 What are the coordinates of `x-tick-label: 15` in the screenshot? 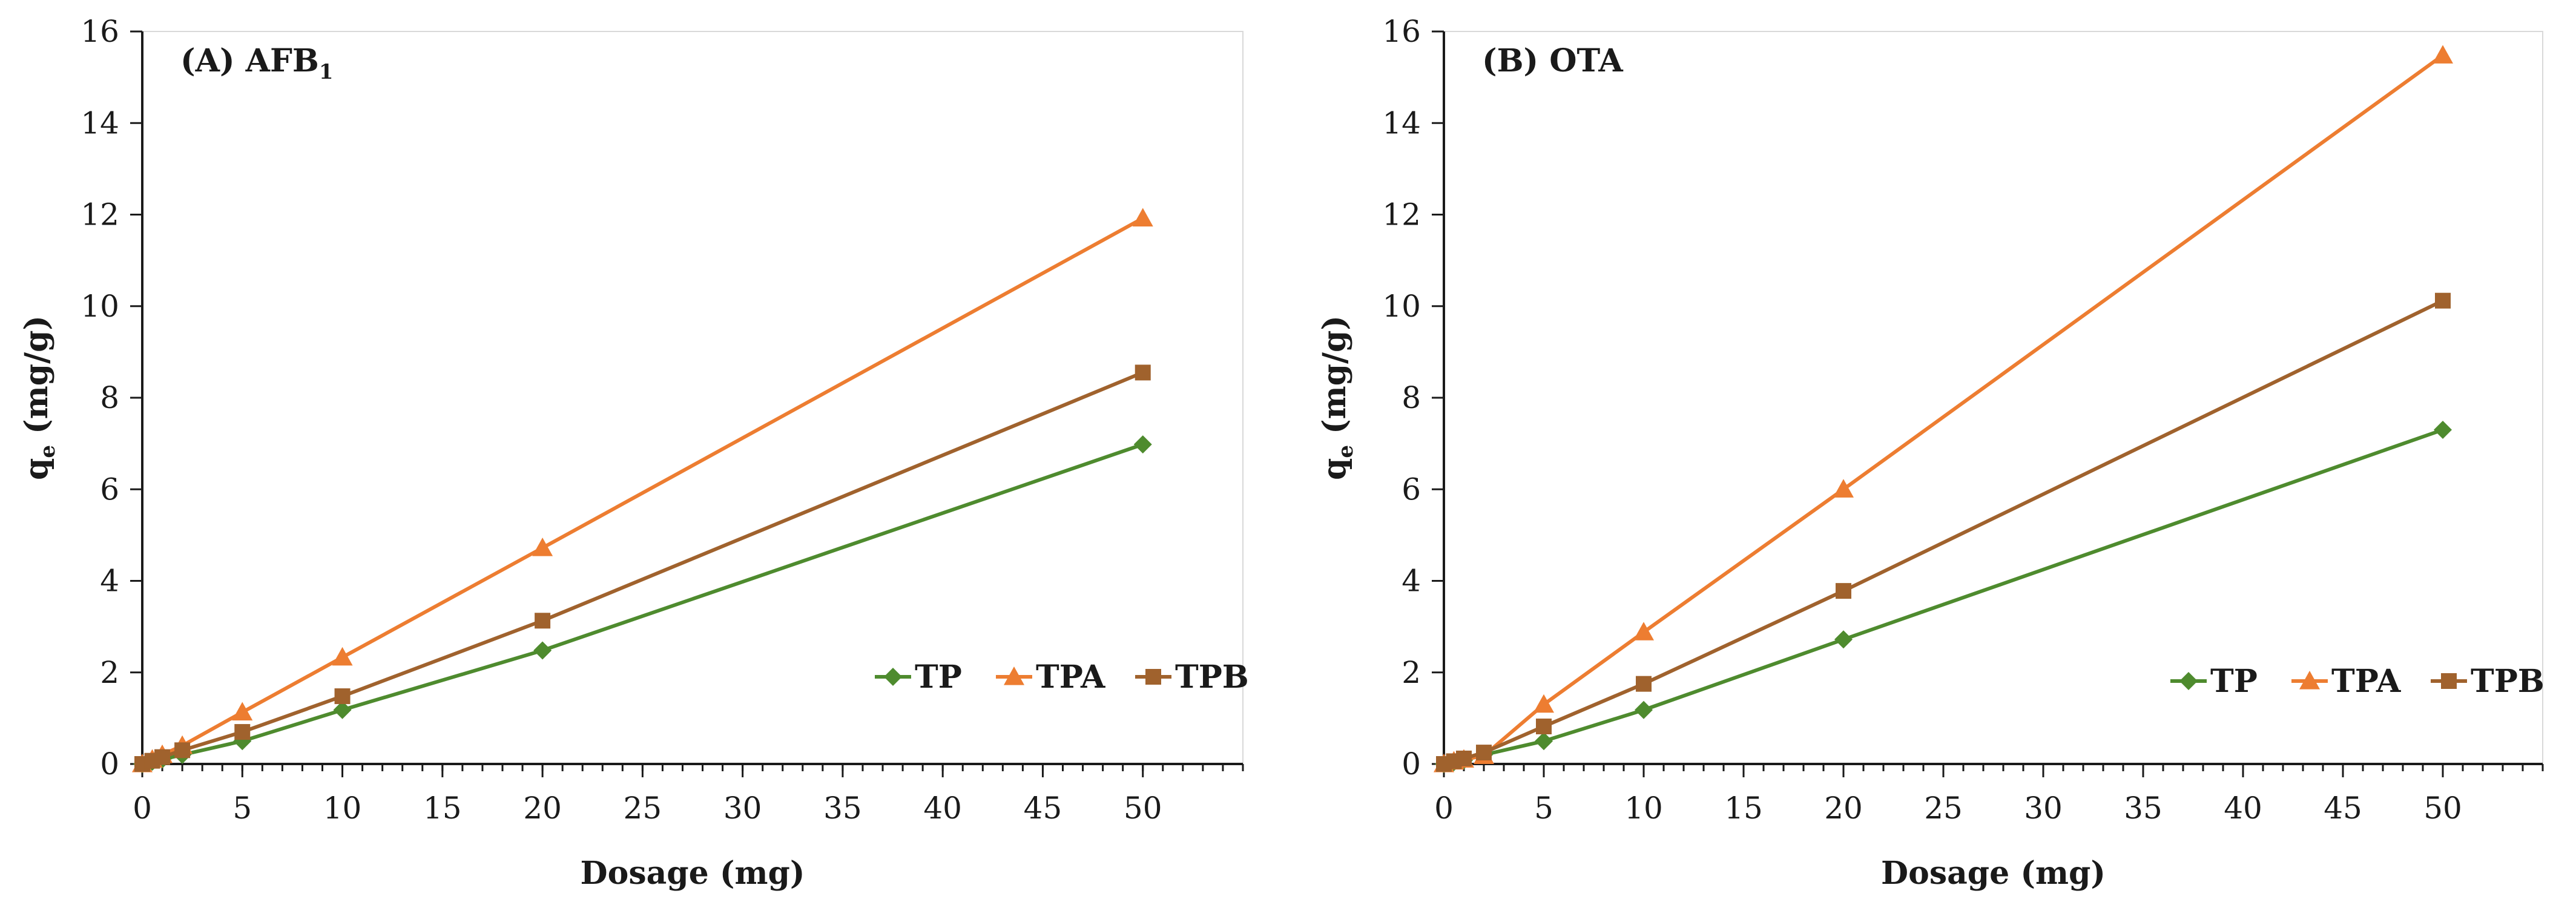 It's located at (1743, 808).